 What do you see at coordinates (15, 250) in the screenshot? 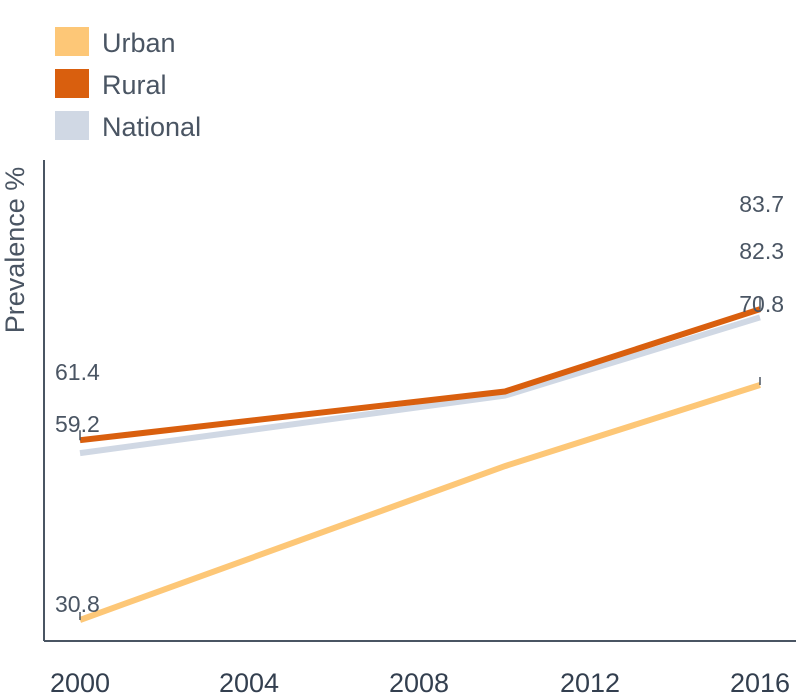
I see `y-axis-label: Prevalence %` at bounding box center [15, 250].